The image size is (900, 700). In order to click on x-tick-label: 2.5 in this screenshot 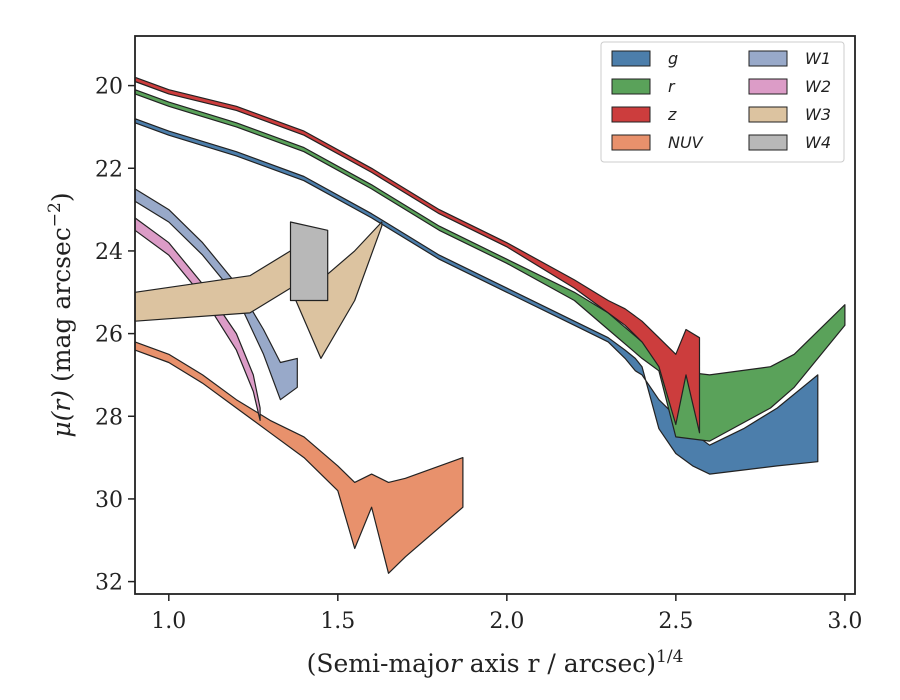, I will do `click(675, 621)`.